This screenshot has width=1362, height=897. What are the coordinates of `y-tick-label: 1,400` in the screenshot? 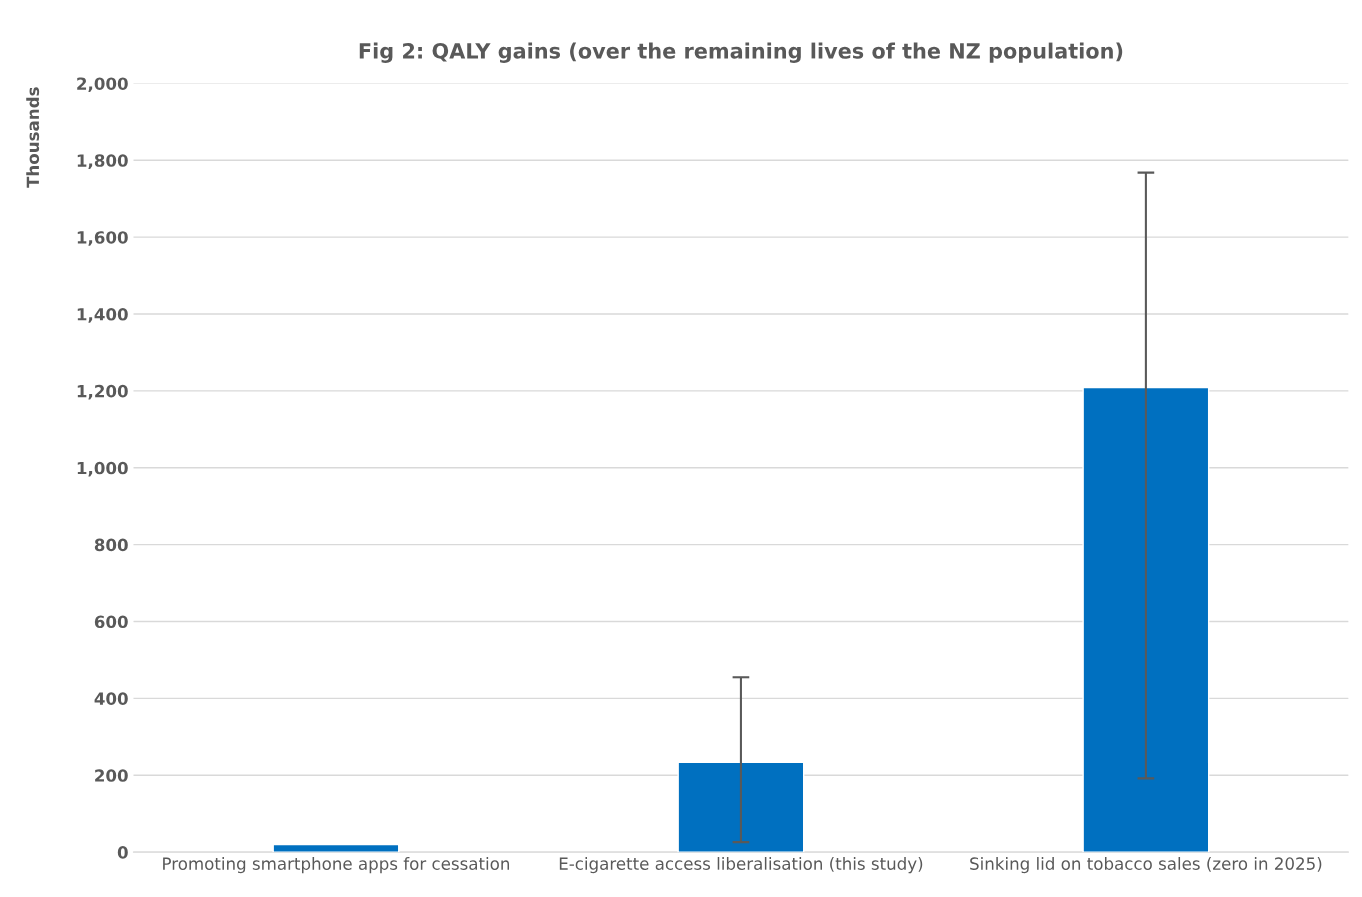 It's located at (102, 315).